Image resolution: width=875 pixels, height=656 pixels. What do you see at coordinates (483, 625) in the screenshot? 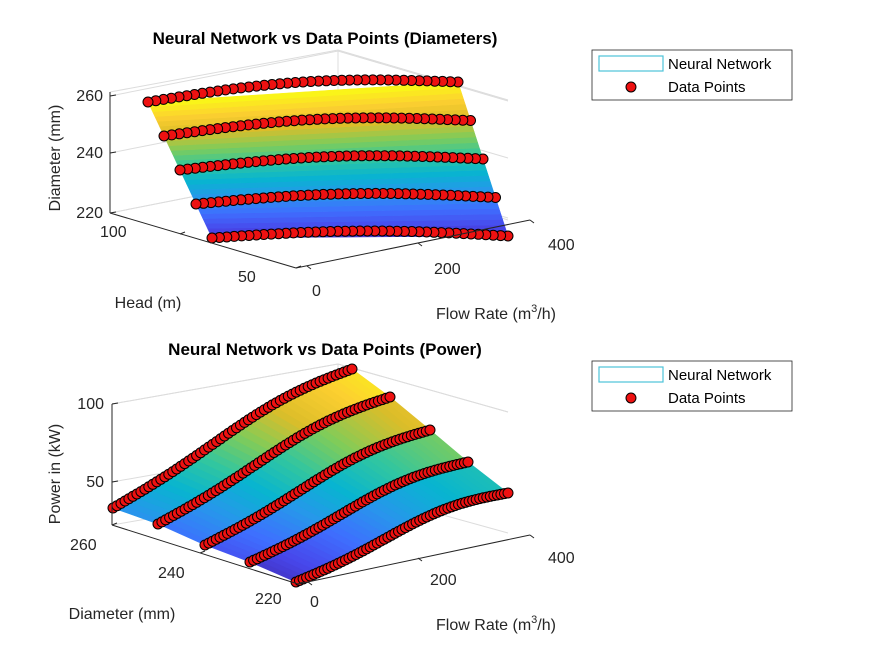
I see `power-xlabel-main: Flow Rate (m` at bounding box center [483, 625].